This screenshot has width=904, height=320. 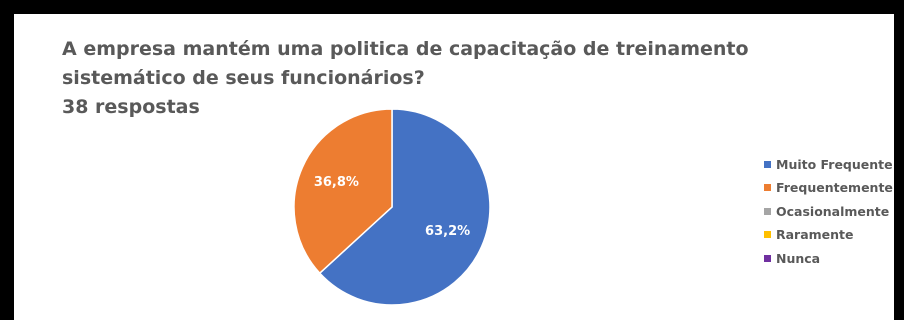 What do you see at coordinates (798, 258) in the screenshot?
I see `legend-label: Nunca` at bounding box center [798, 258].